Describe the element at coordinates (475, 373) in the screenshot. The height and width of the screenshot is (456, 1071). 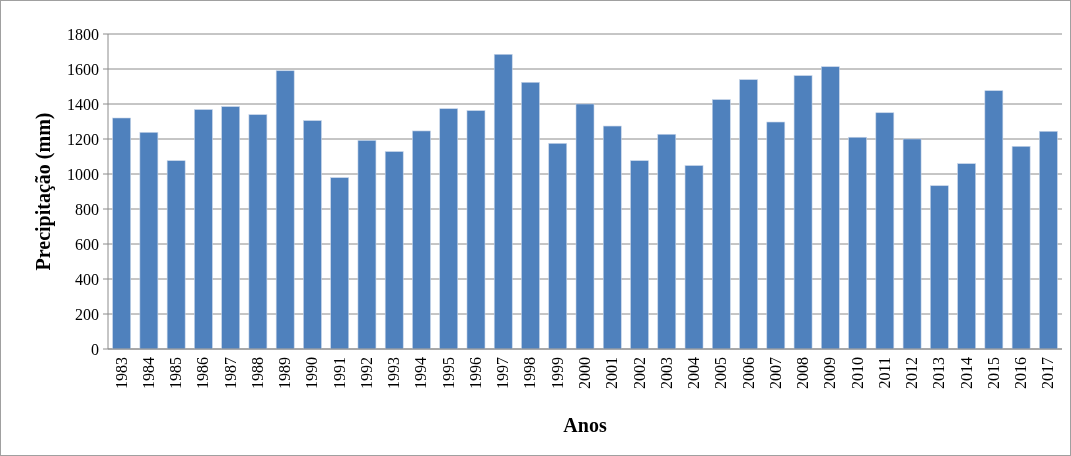
I see `x-tick-label: 1996` at that location.